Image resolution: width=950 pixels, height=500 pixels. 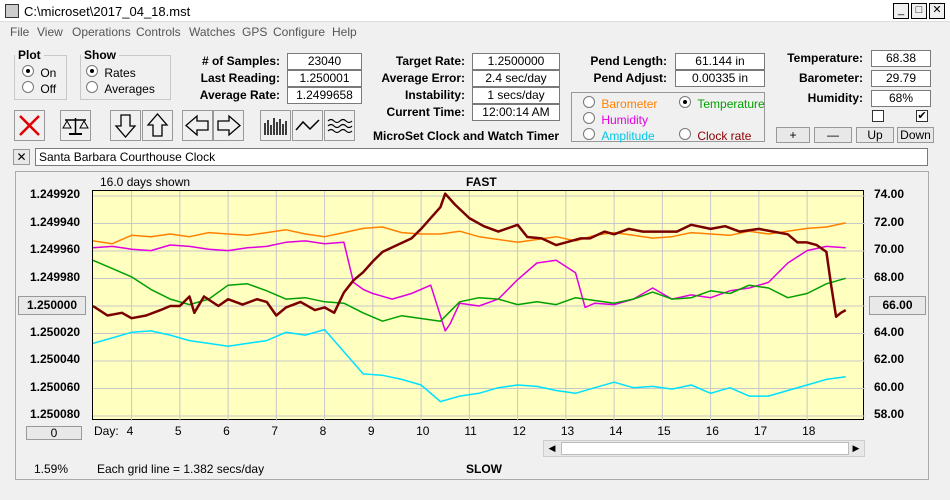 What do you see at coordinates (481, 182) in the screenshot?
I see `fast-label: FAST` at bounding box center [481, 182].